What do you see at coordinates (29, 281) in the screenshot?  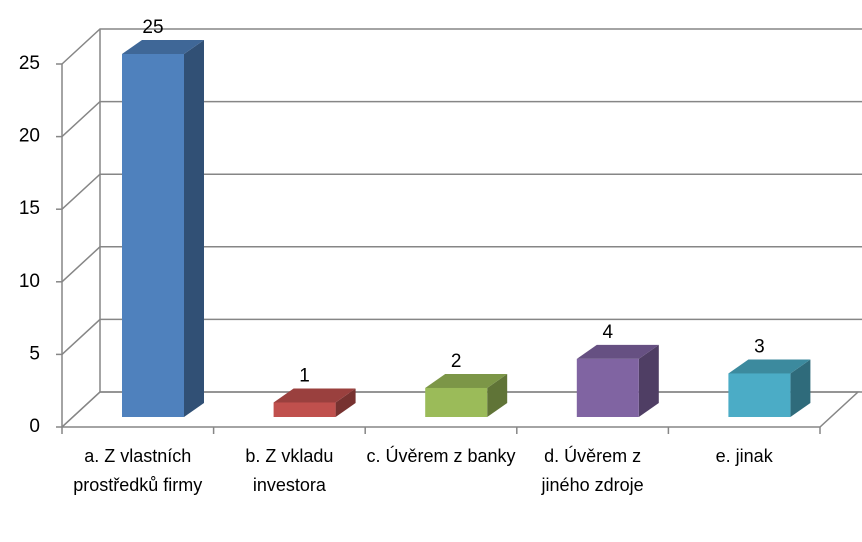 I see `y-tick-label: 10` at bounding box center [29, 281].